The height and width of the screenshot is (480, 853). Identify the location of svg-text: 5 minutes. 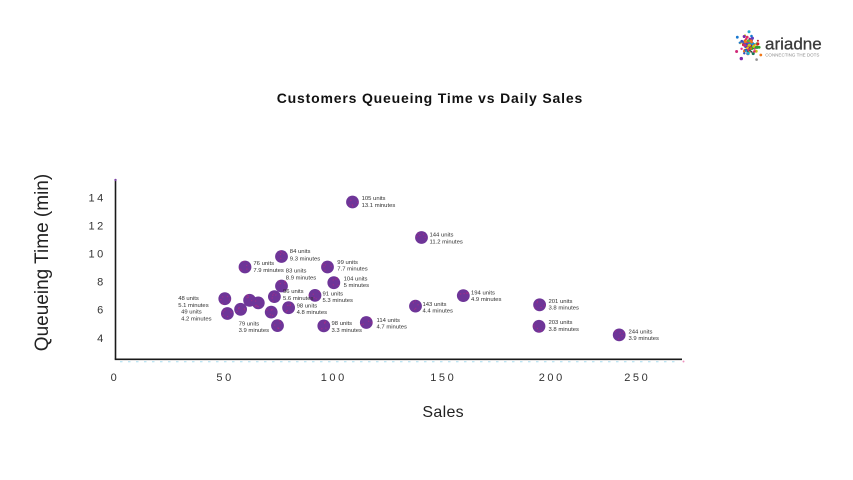
(357, 286).